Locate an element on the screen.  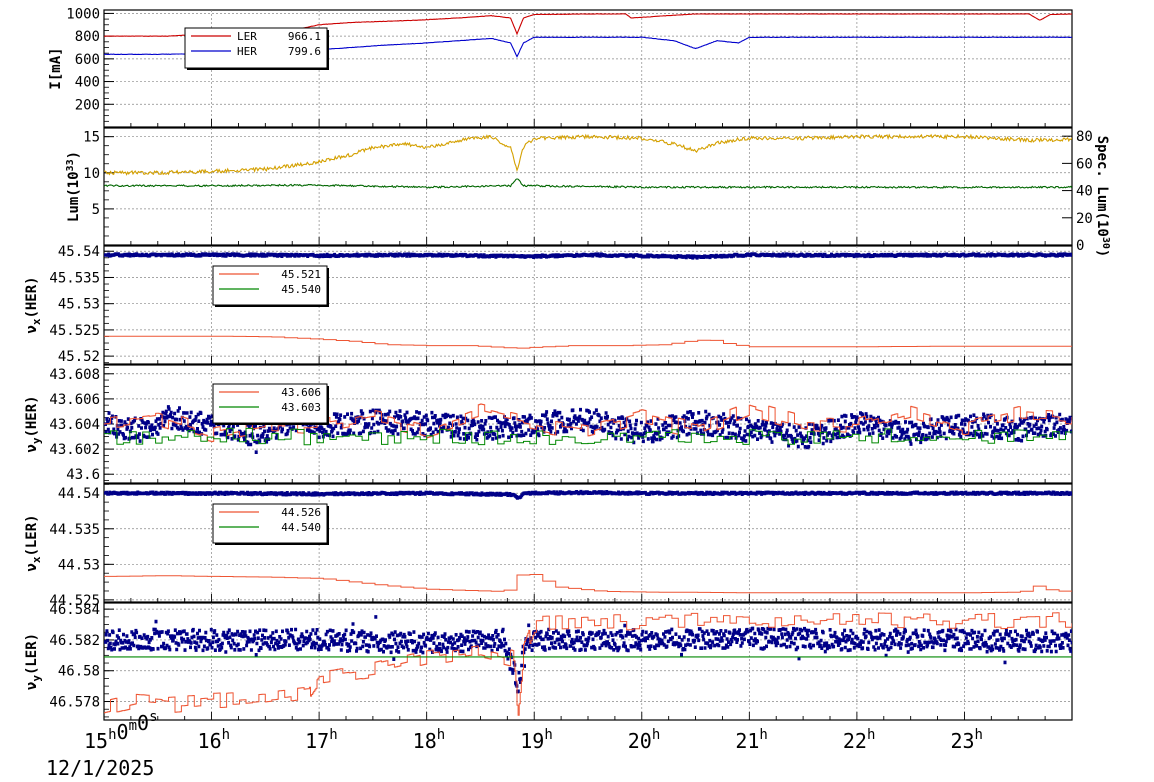
y-tick-label: 43.602 is located at coordinates (74, 450).